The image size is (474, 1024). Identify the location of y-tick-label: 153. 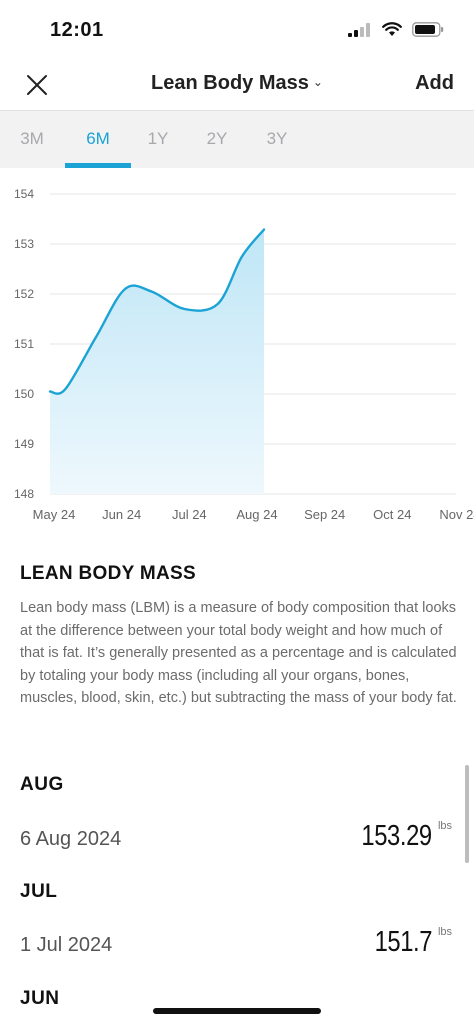
(24, 244).